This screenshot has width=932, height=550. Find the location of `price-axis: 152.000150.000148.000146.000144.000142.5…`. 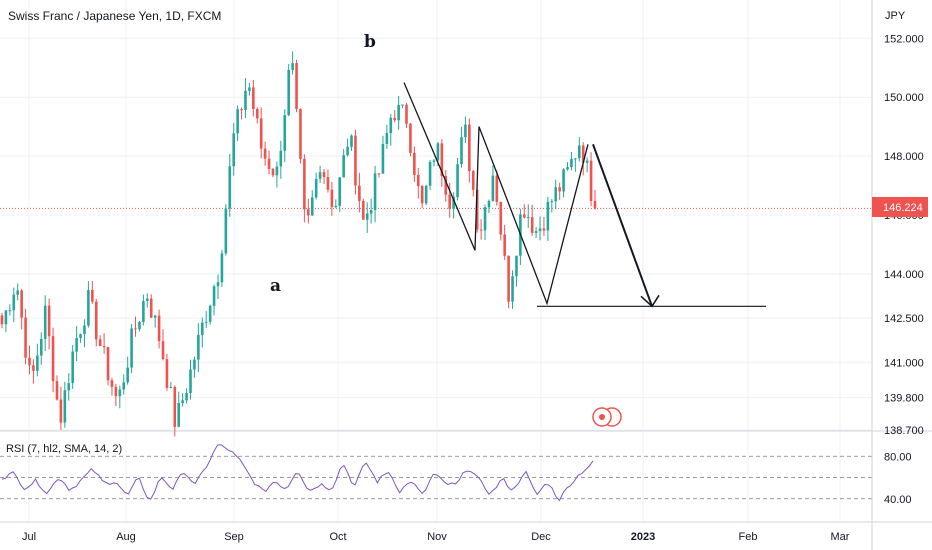

price-axis: 152.000150.000148.000146.000144.000142.5… is located at coordinates (897, 275).